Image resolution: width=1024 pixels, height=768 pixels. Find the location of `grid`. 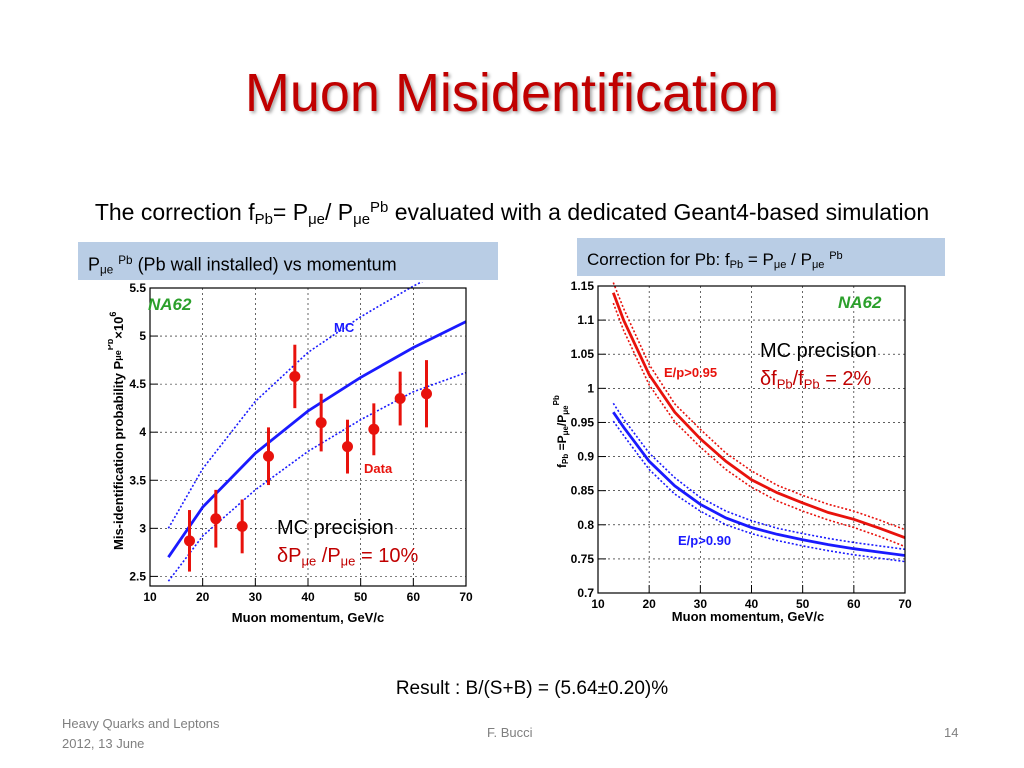

grid is located at coordinates (751, 439).